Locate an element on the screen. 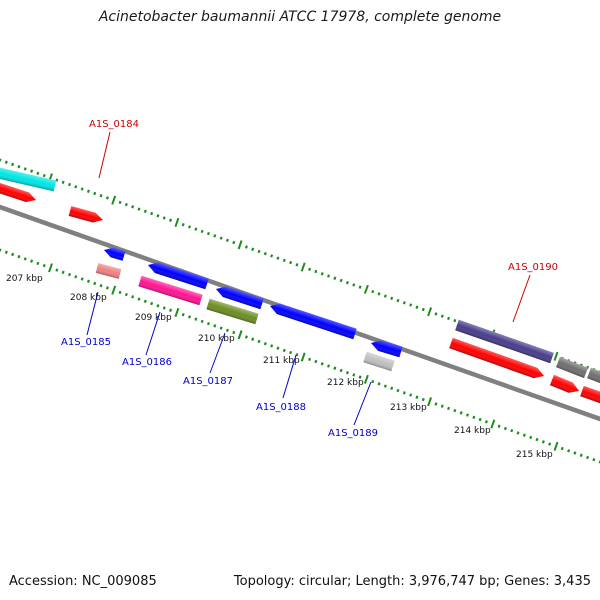  feature-silver-box is located at coordinates (379, 361).